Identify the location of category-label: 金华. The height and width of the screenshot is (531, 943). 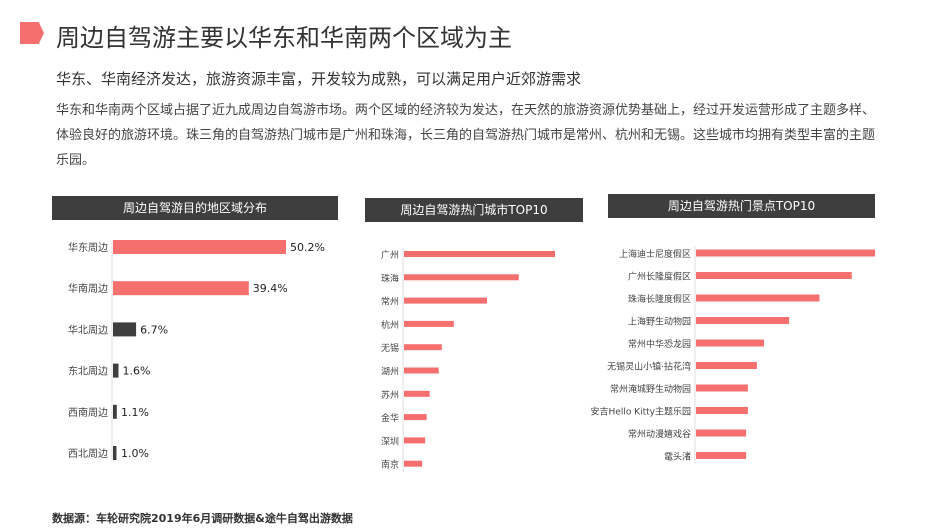
(390, 418).